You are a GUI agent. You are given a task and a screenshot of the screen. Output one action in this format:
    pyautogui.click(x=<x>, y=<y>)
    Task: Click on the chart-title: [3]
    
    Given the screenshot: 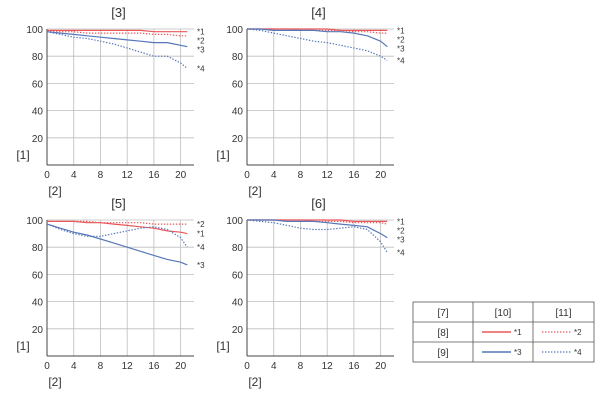 What is the action you would take?
    pyautogui.click(x=118, y=12)
    